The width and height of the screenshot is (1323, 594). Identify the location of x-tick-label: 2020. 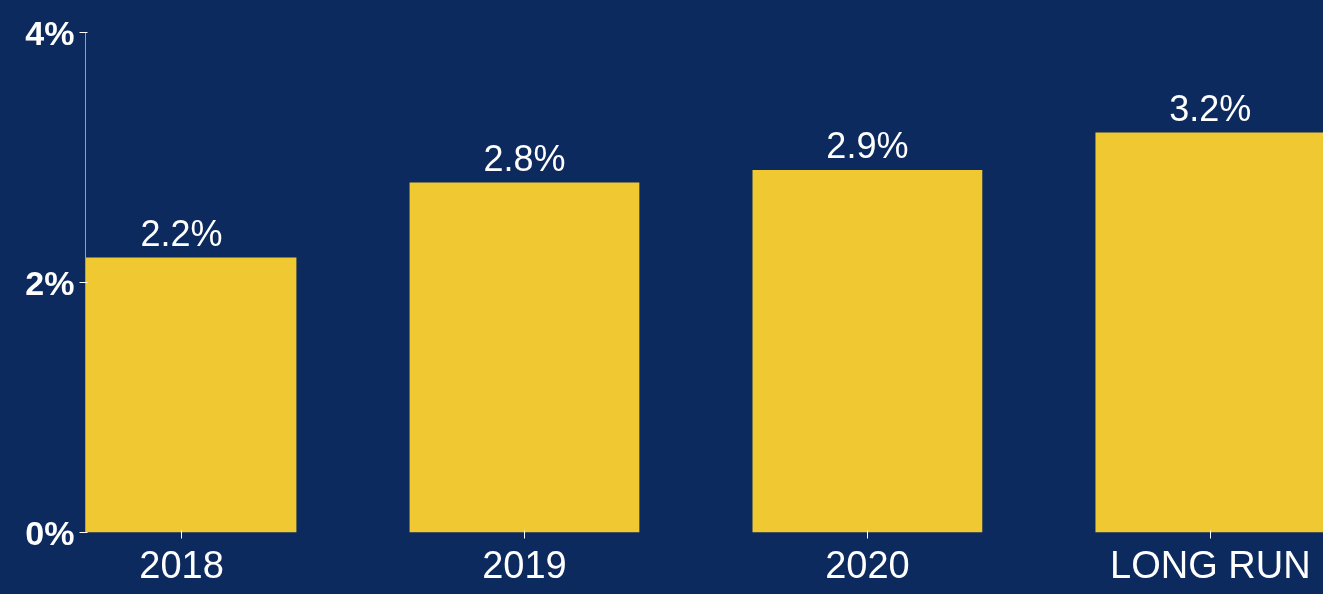
(867, 564).